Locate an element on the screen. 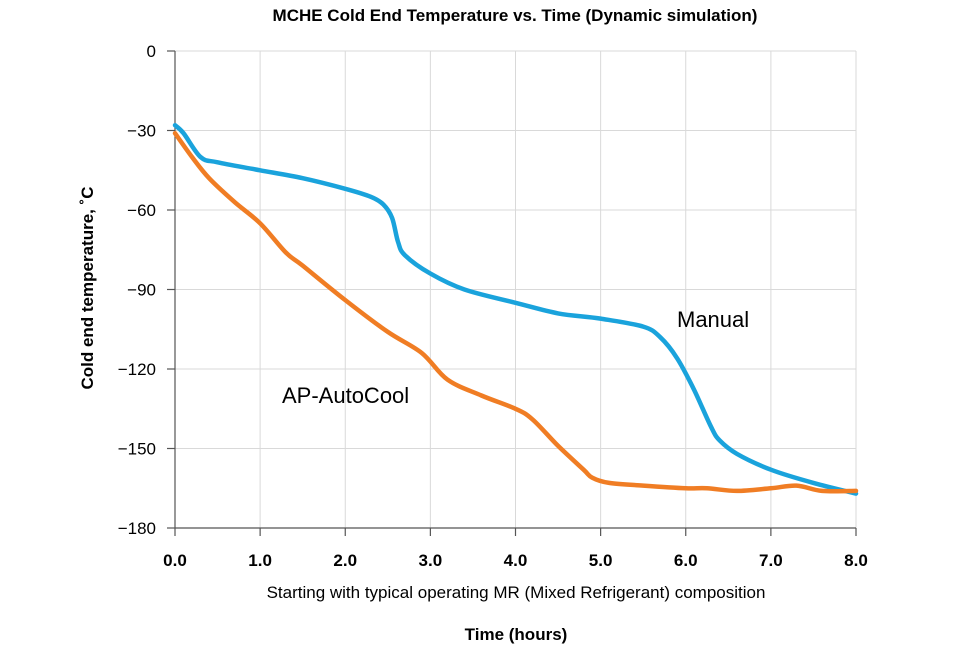 This screenshot has height=646, width=969. y-axis-label: Cold end temperature, ˚C is located at coordinates (87, 287).